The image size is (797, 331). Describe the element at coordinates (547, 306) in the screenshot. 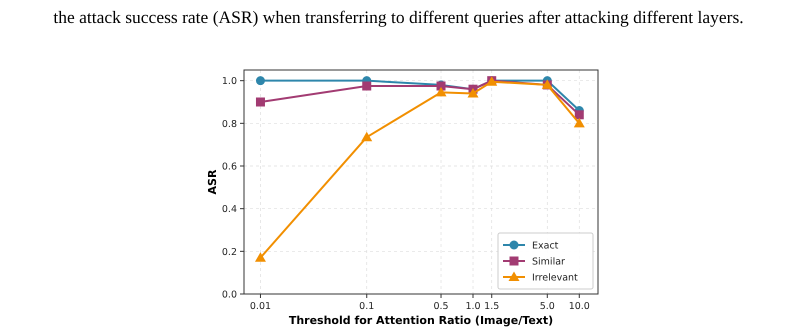

I see `x-tick-label: 5.0` at that location.